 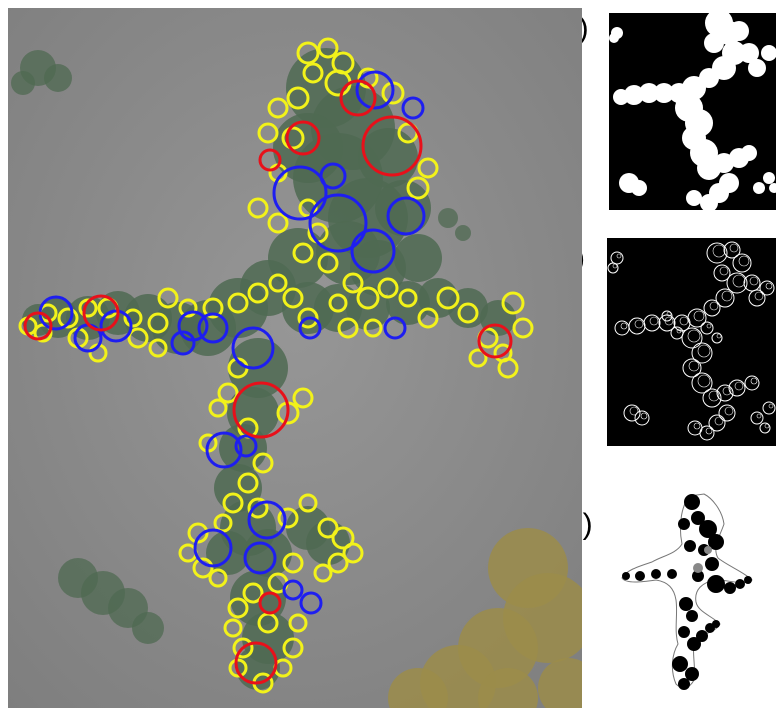 I want to click on silhouette-particle-grey, so click(x=698, y=568).